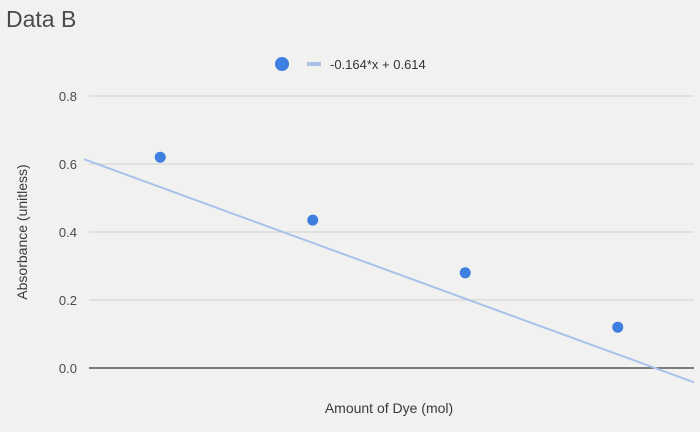 Image resolution: width=700 pixels, height=432 pixels. What do you see at coordinates (68, 368) in the screenshot?
I see `y-tick-label: 0.0` at bounding box center [68, 368].